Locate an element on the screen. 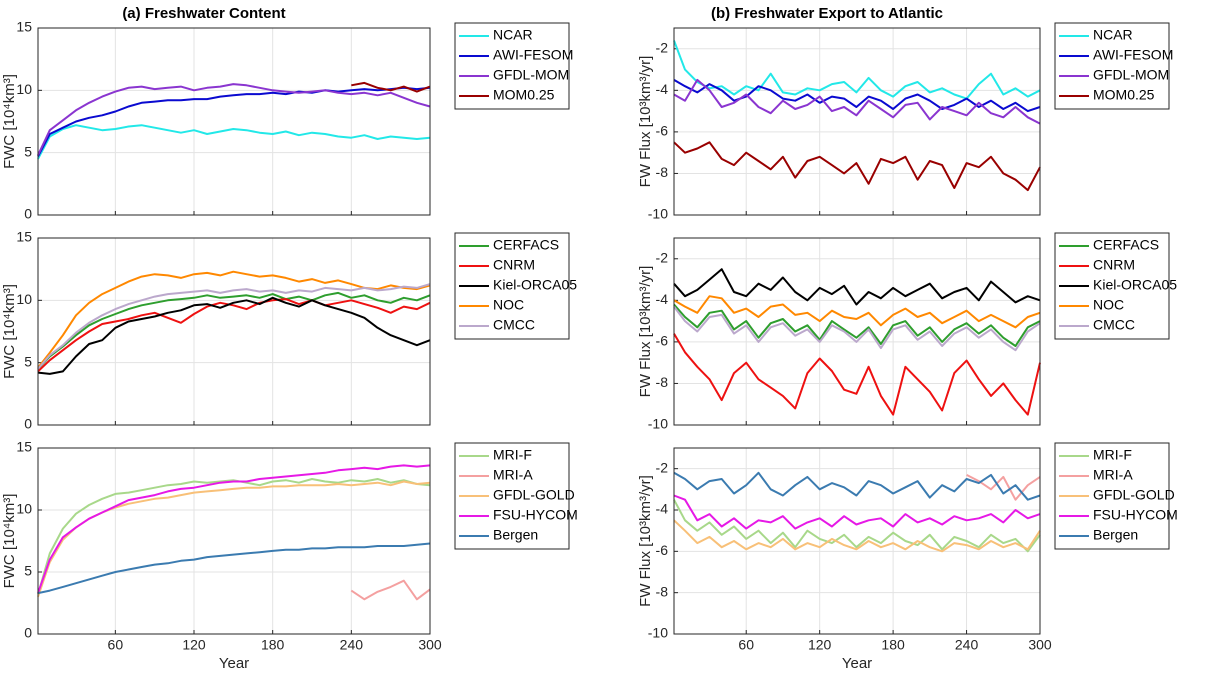 This screenshot has width=1205, height=686. panel-title: (b) Freshwater Export to Atlantic is located at coordinates (827, 13).